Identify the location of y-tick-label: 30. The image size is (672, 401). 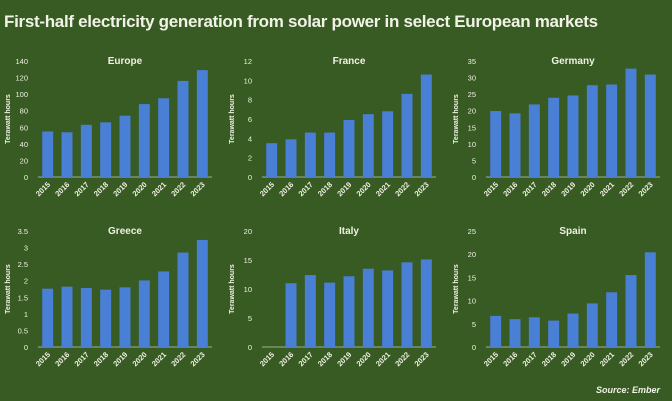
(472, 78).